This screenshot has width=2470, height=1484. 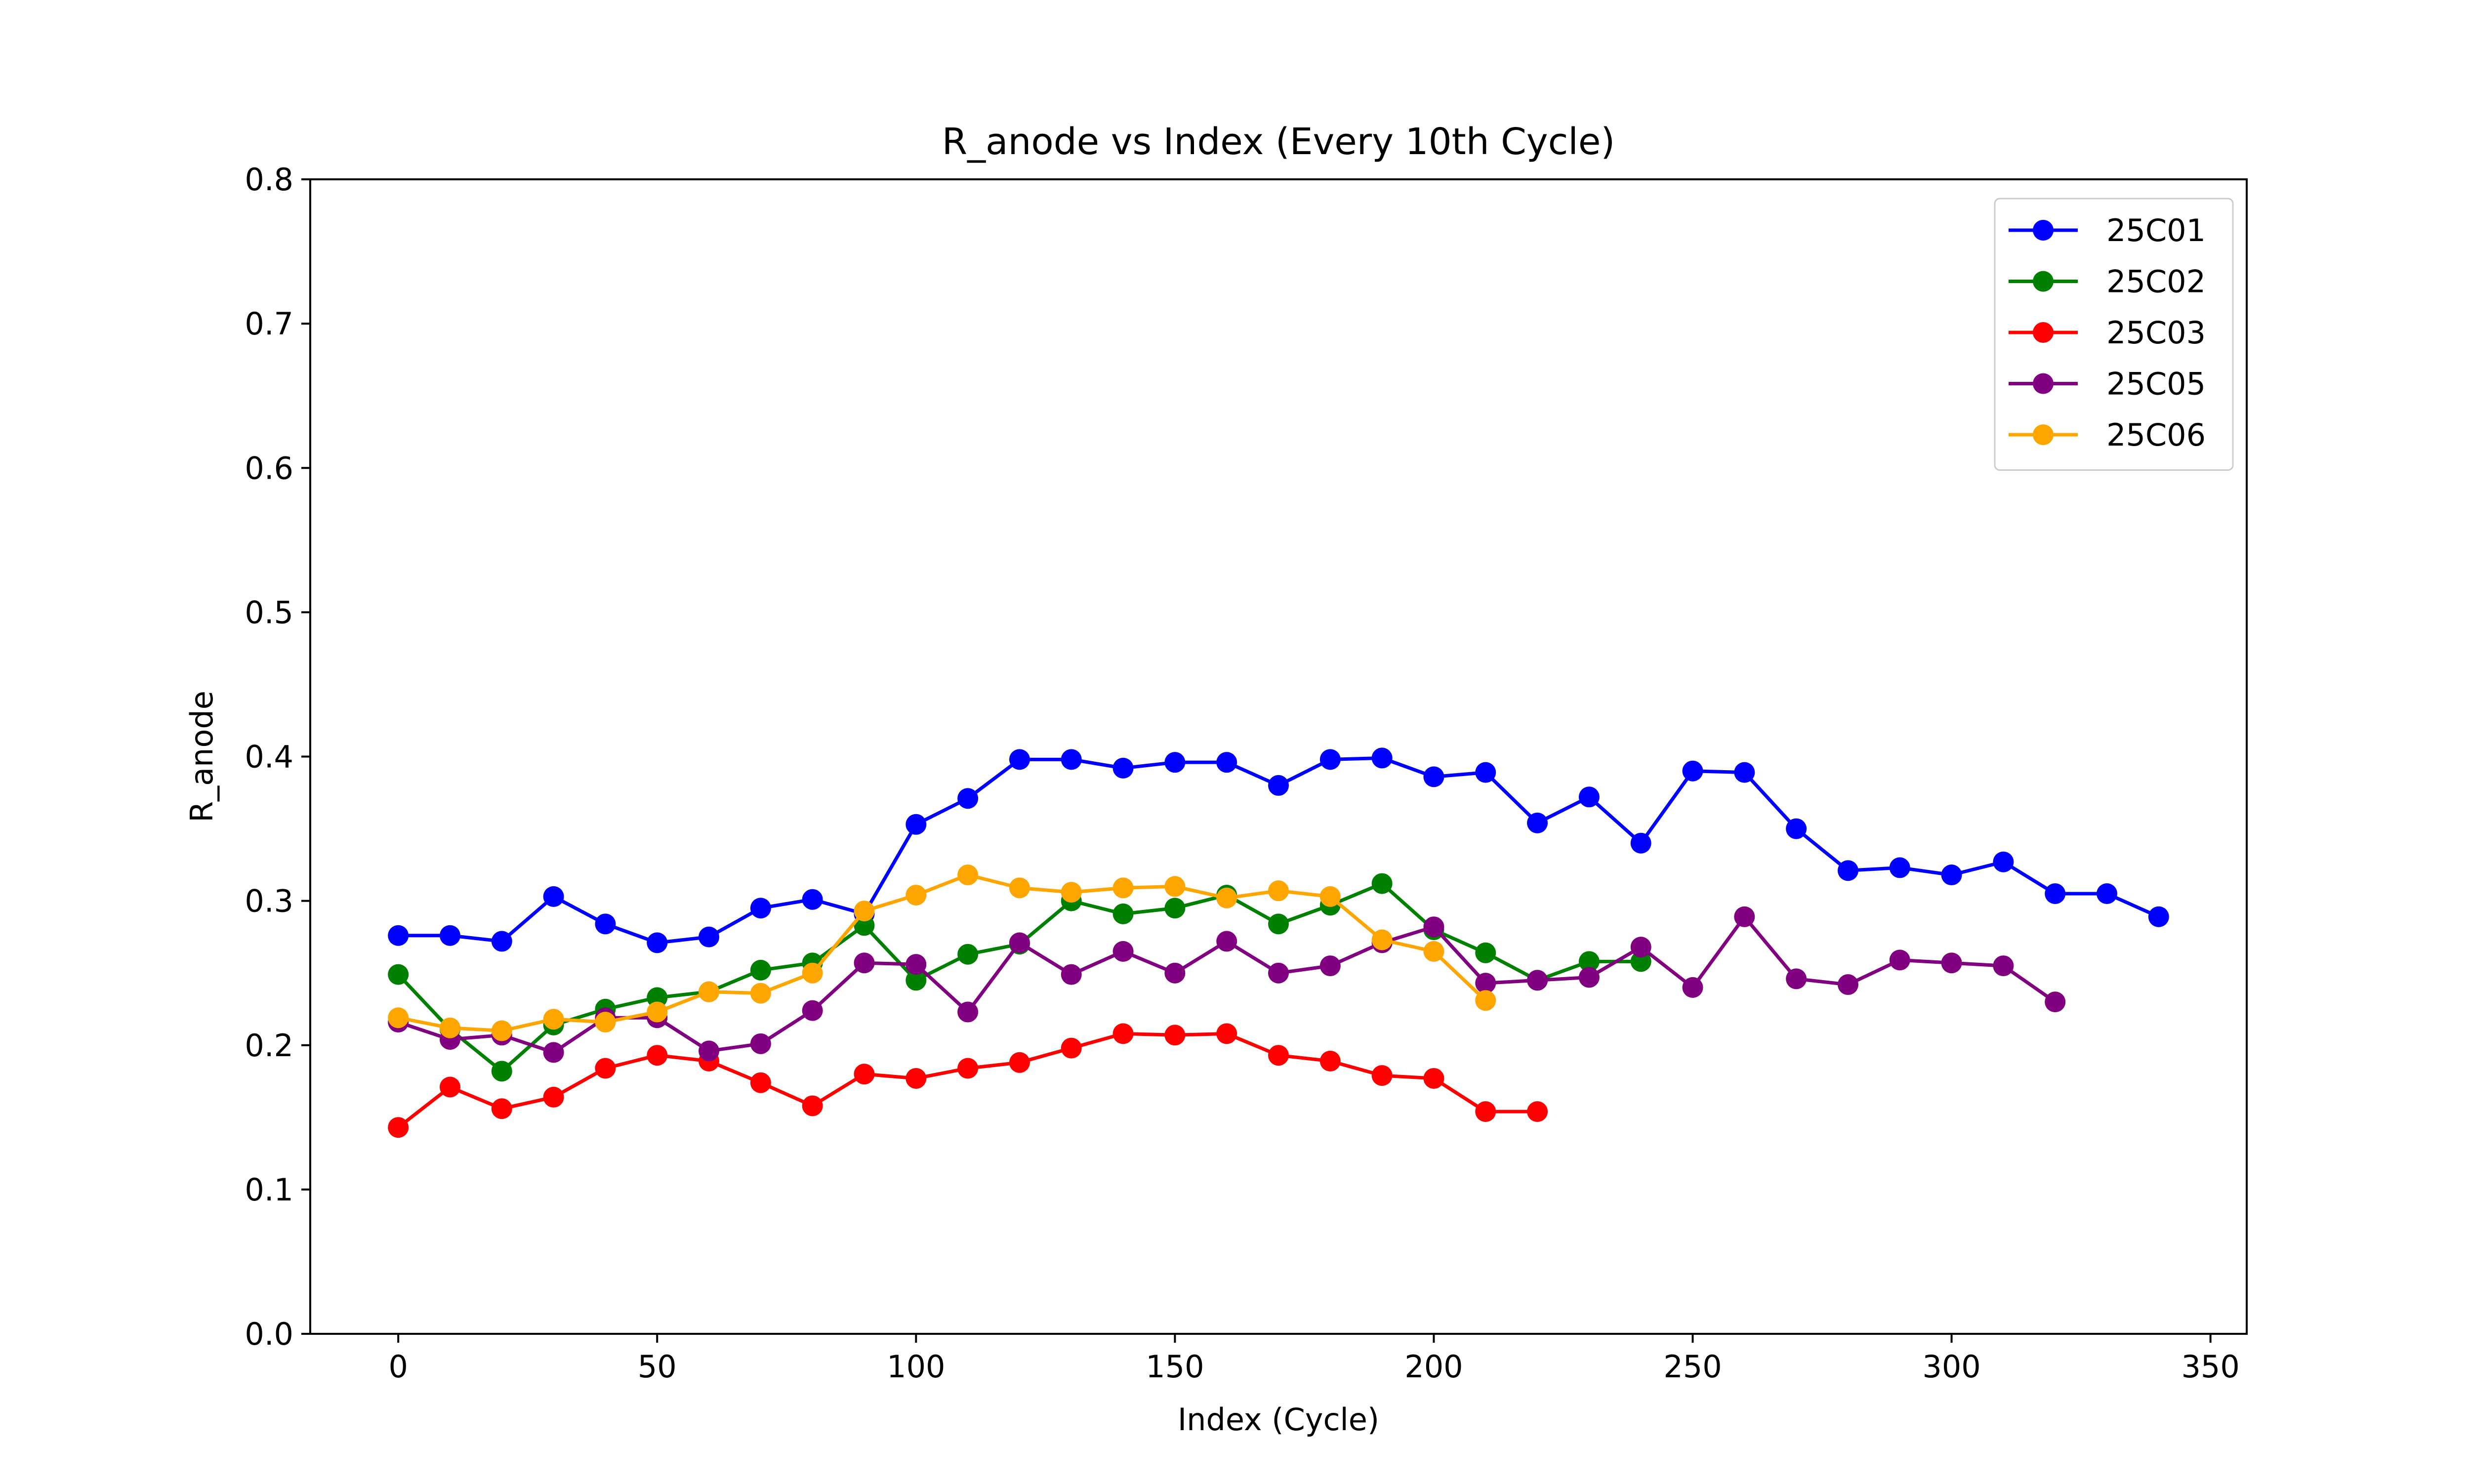 I want to click on y-tick-label: 0.2, so click(x=269, y=1046).